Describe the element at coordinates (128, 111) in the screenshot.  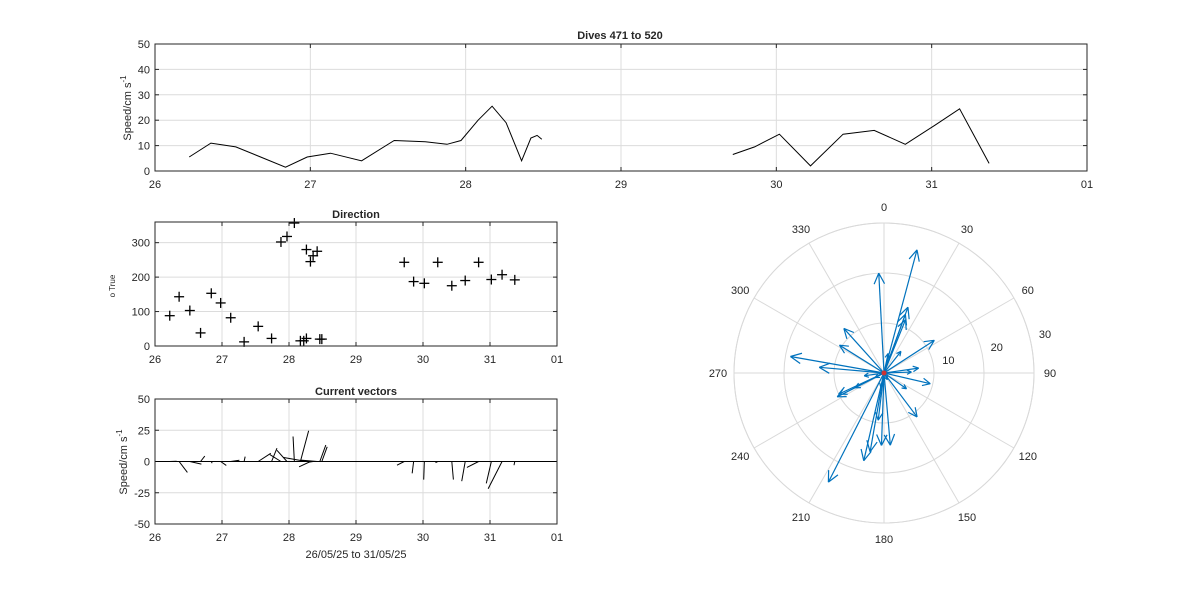
I see `speed-panel-ylabel-text: Speed/cm s` at that location.